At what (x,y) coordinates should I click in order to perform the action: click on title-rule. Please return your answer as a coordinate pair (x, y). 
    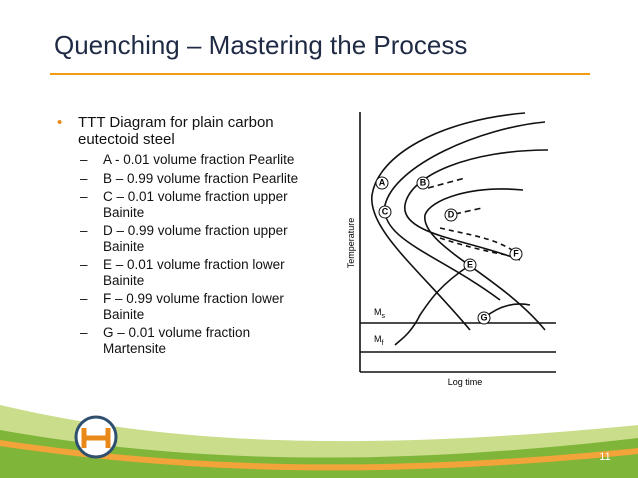
    Looking at the image, I should click on (320, 74).